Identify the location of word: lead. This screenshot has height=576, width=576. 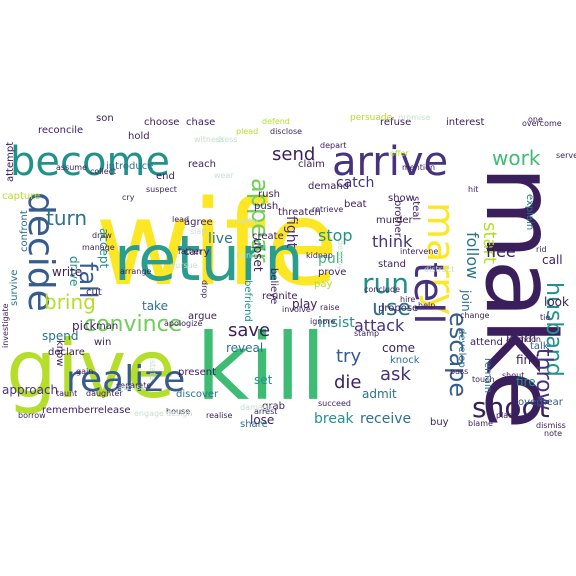
(181, 219).